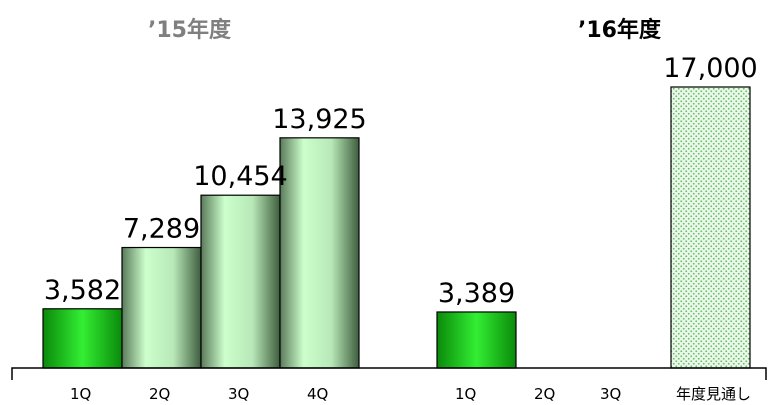 The width and height of the screenshot is (783, 405). Describe the element at coordinates (317, 394) in the screenshot. I see `tick-label: 4Q` at that location.